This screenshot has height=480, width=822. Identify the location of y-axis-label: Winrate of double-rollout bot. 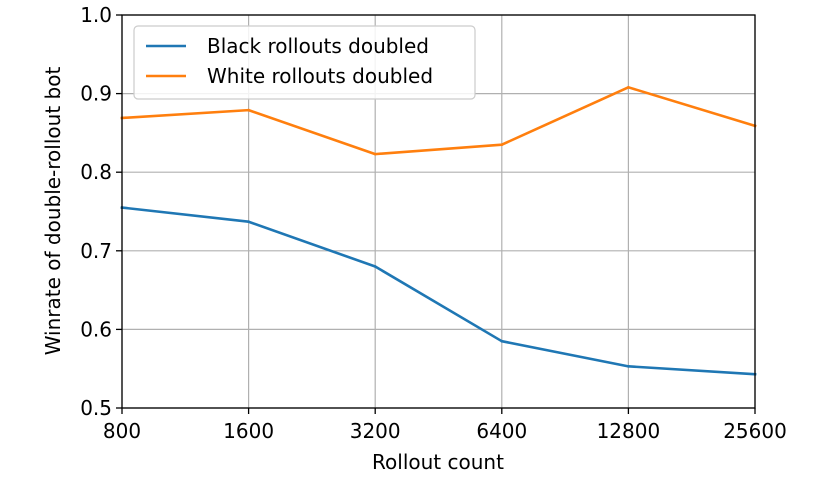
(53, 211).